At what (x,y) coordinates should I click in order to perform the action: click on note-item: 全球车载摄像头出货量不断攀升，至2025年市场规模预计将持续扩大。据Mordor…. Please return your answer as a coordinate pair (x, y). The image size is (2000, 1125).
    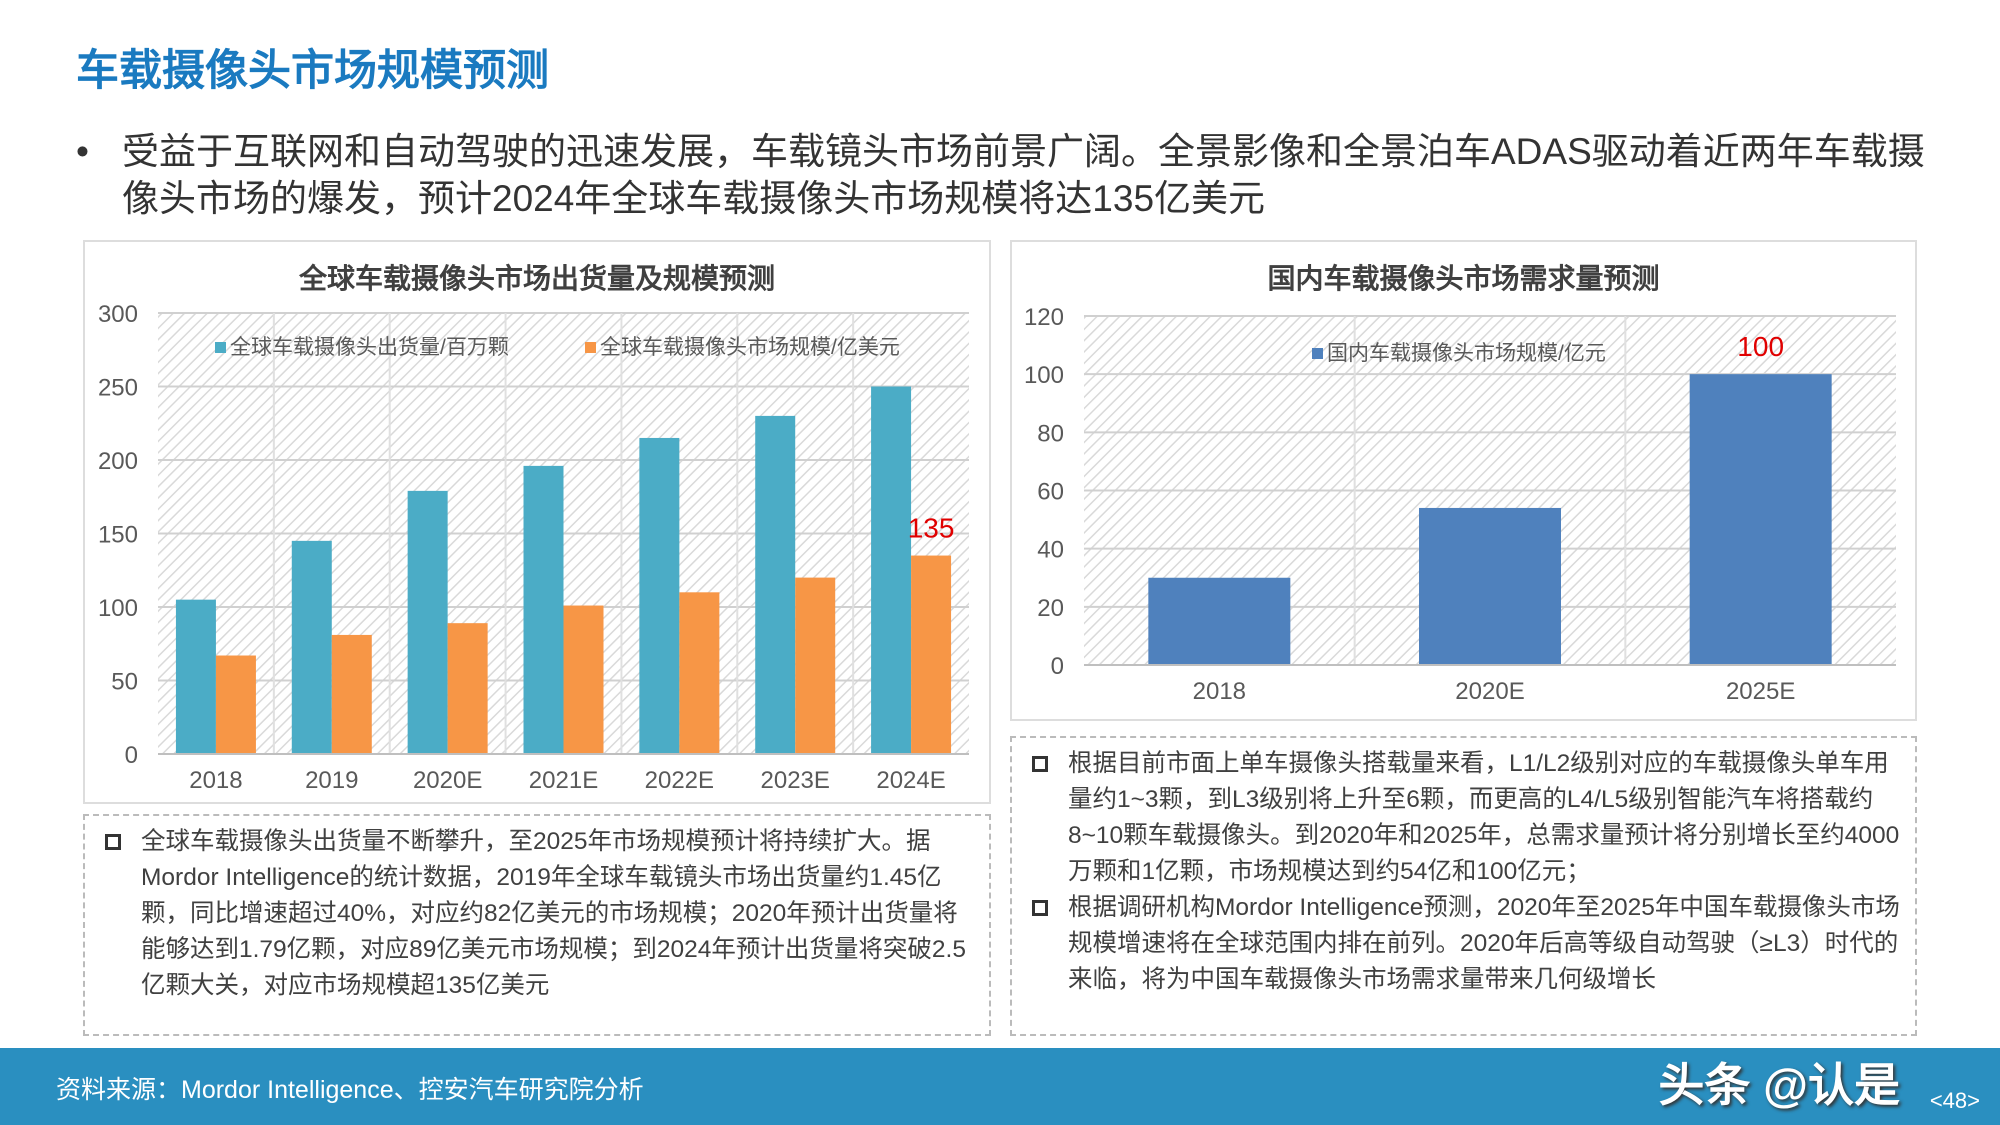
    Looking at the image, I should click on (541, 914).